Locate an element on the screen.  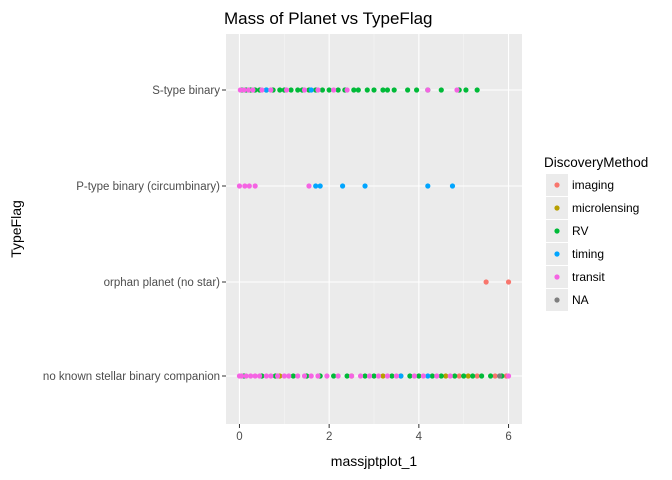
x-tick-label: 2 is located at coordinates (329, 437).